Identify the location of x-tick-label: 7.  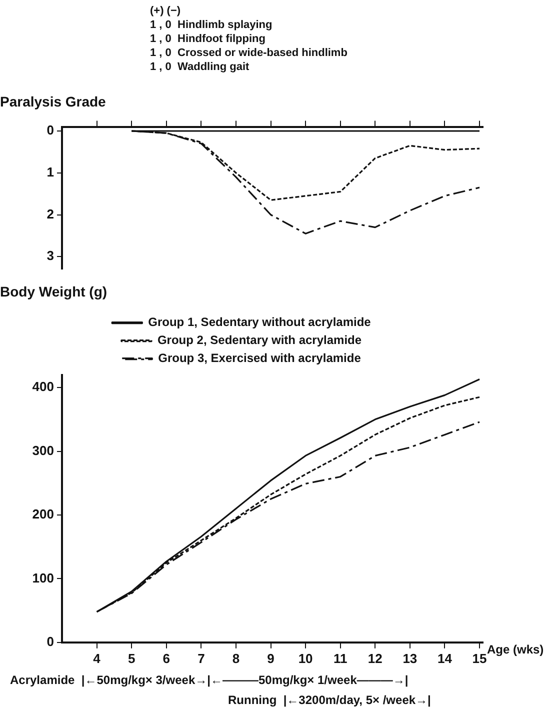
(201, 658).